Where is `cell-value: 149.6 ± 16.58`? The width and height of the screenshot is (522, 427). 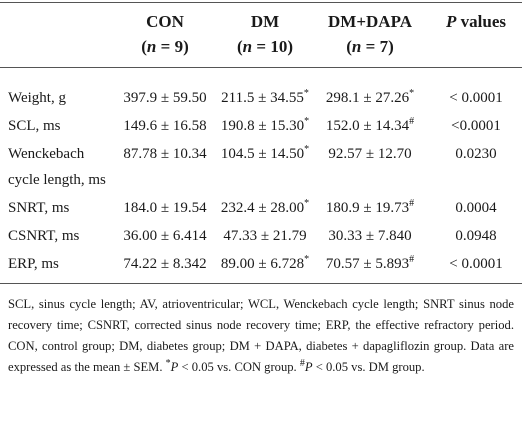 cell-value: 149.6 ± 16.58 is located at coordinates (165, 126).